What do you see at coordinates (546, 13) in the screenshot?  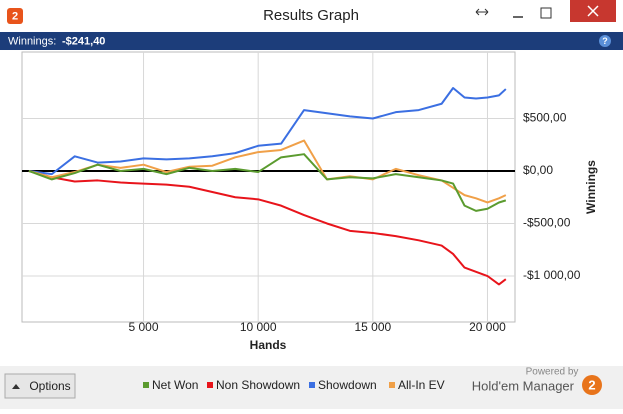 I see `maximize-button` at bounding box center [546, 13].